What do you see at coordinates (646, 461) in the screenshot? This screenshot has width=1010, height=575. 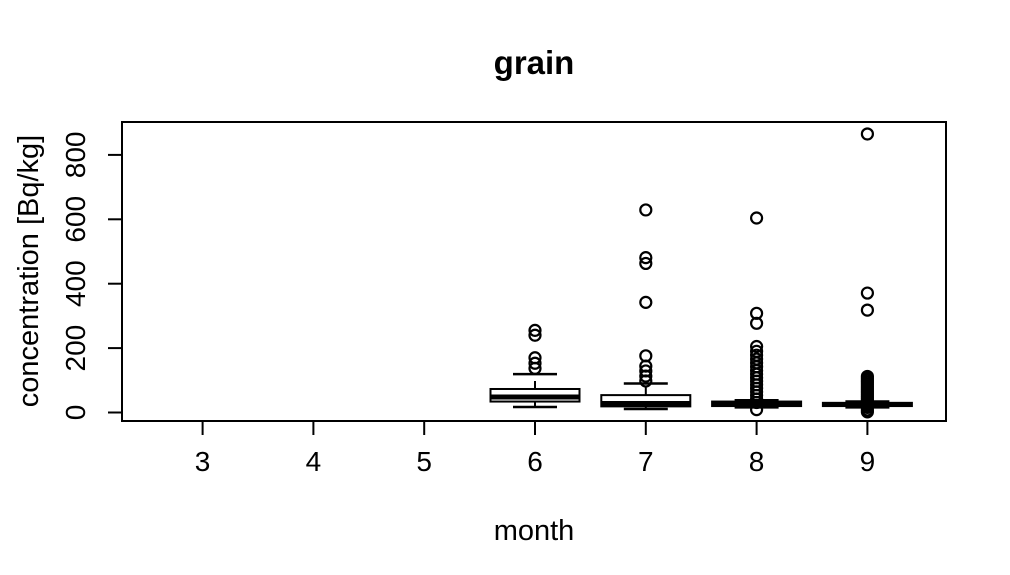 I see `x-tick-label: 7` at bounding box center [646, 461].